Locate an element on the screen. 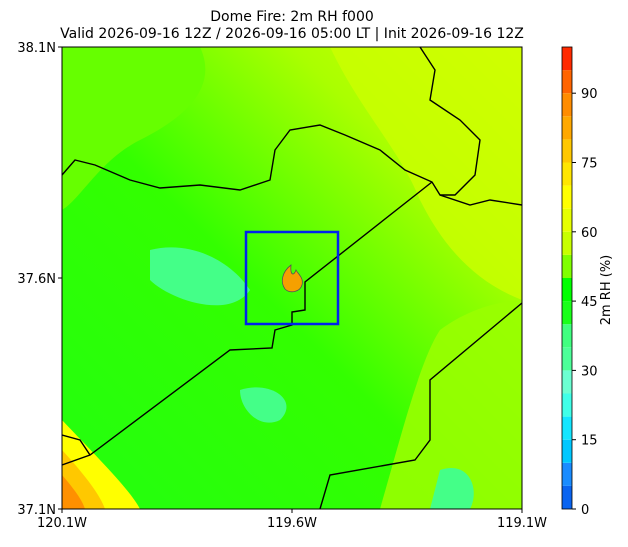  colorbar-tick-label: 45 is located at coordinates (589, 302).